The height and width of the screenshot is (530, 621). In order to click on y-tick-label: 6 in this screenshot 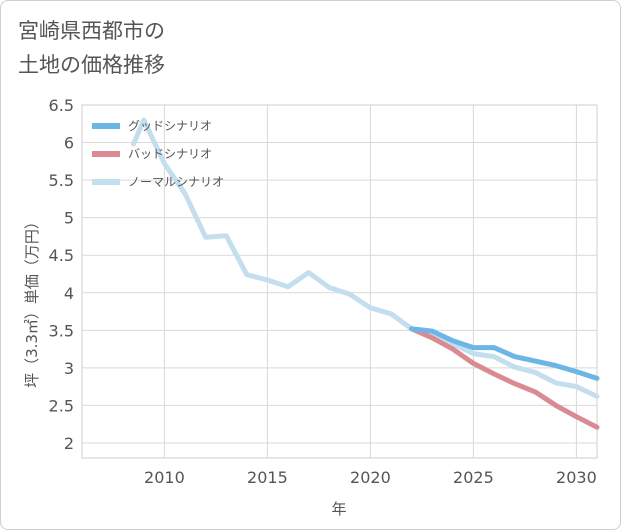, I will do `click(69, 143)`.